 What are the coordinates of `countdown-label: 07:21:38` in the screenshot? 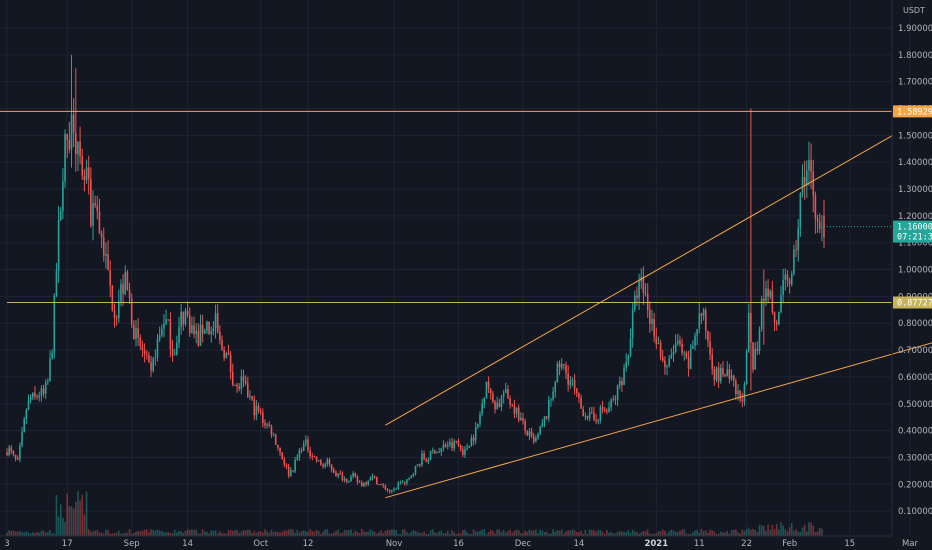 It's located at (914, 238).